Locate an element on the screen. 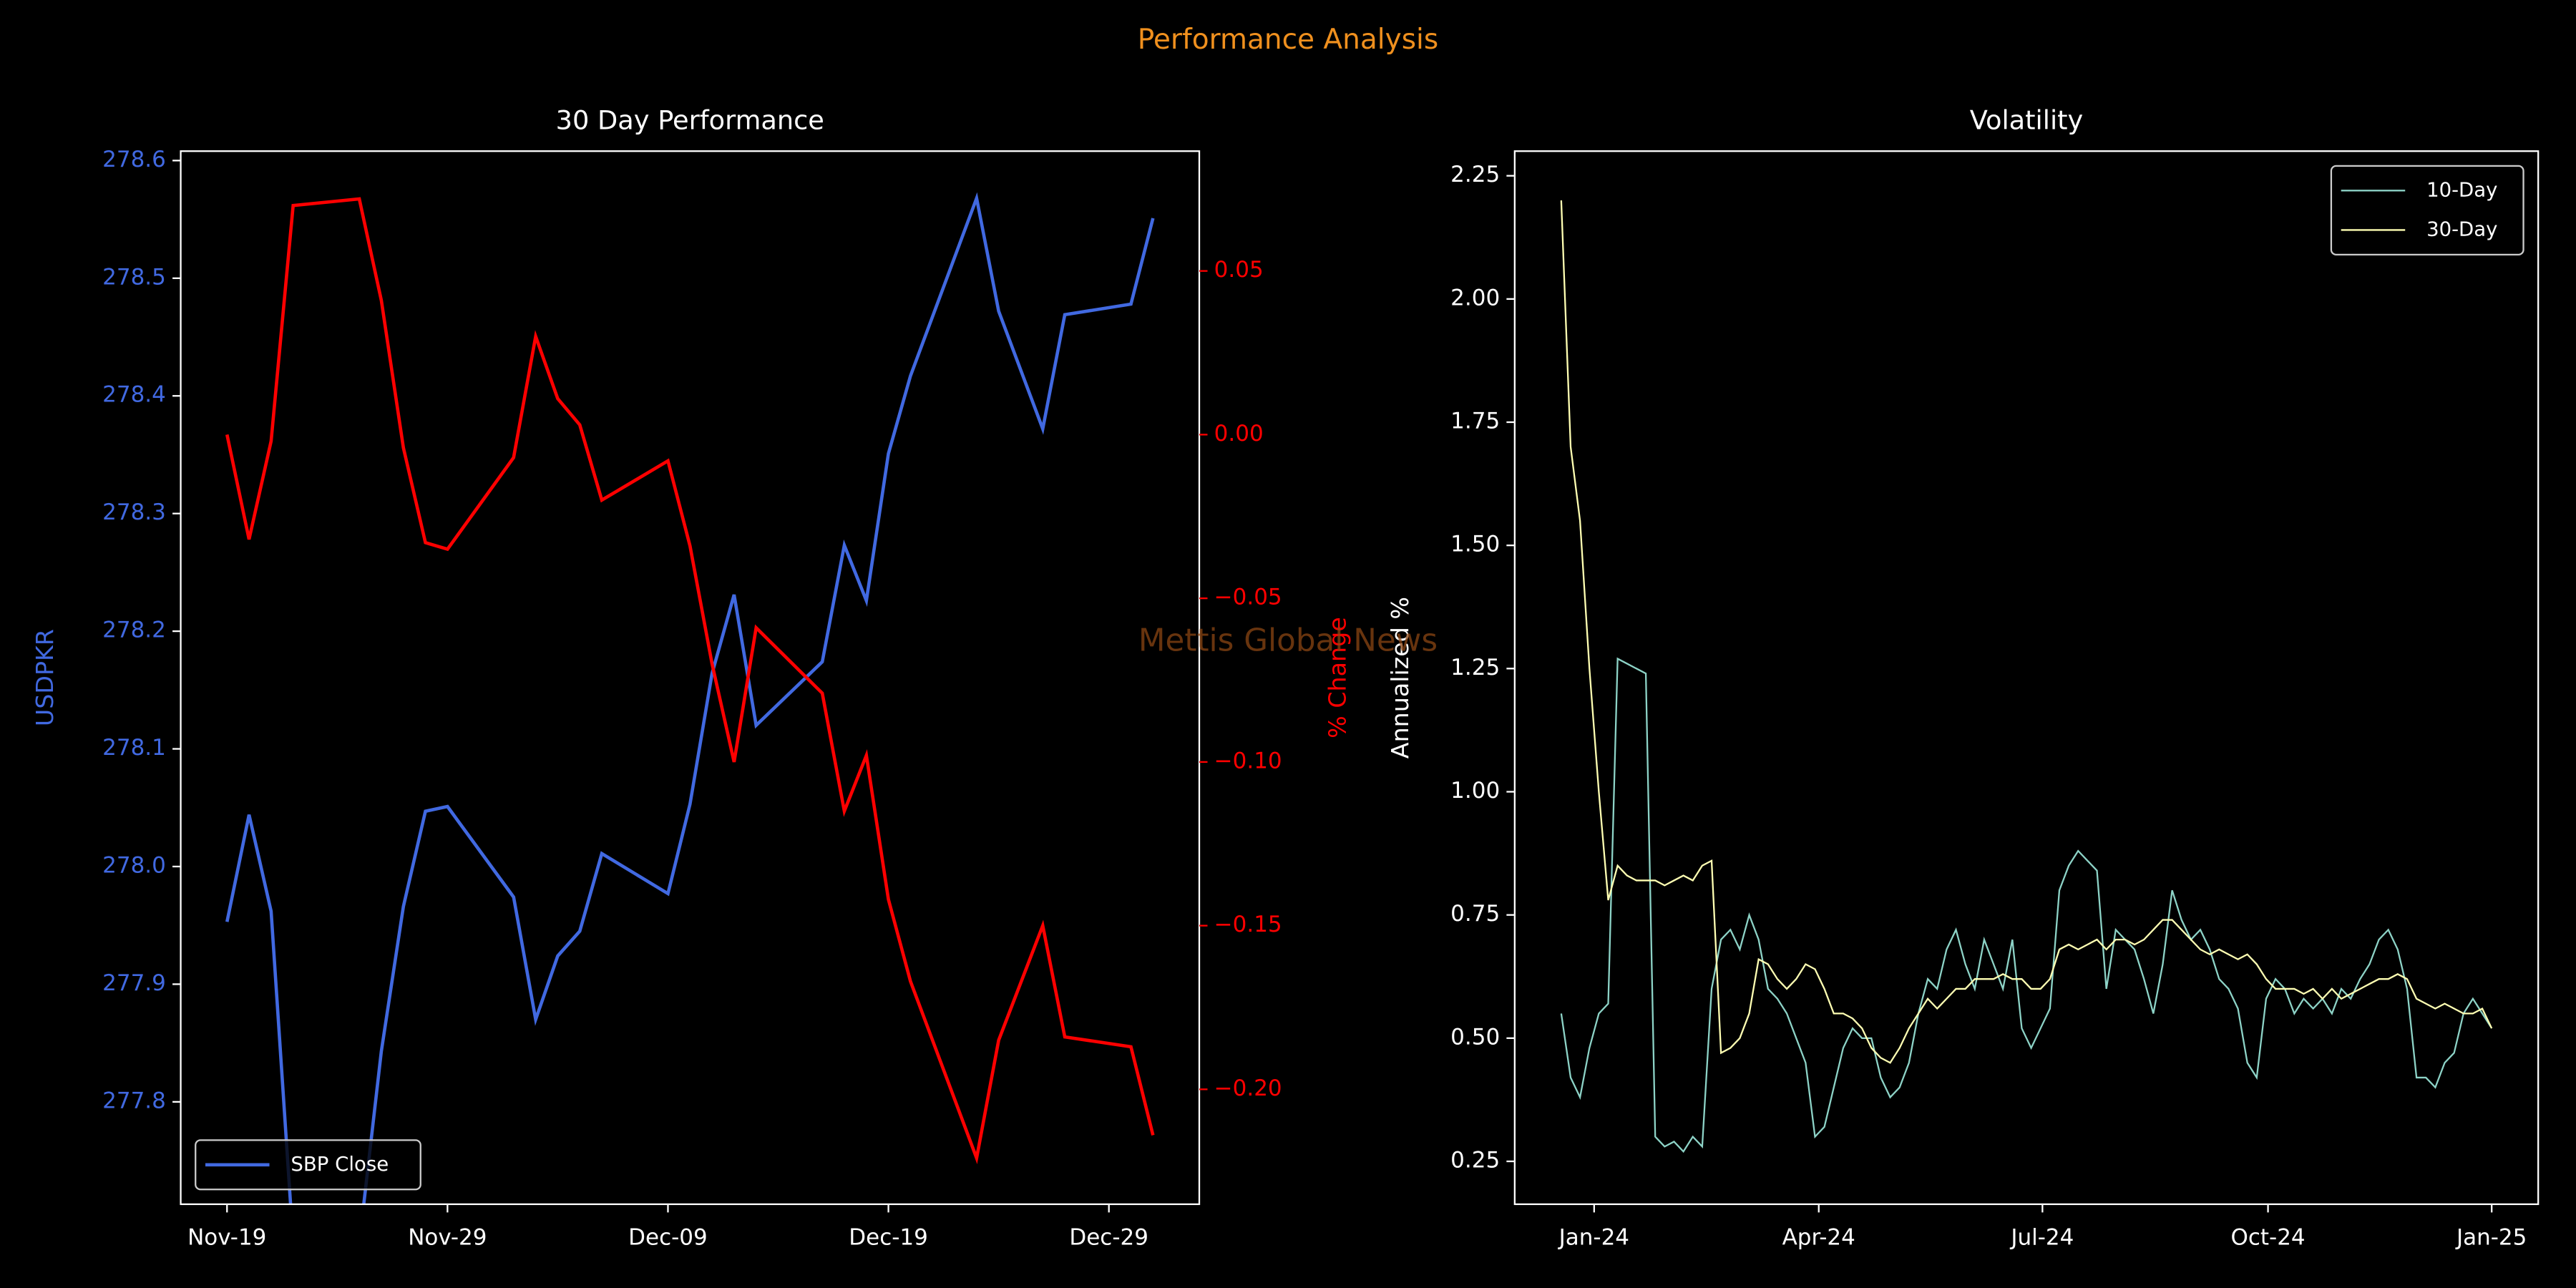  watermark: Mettis Global News is located at coordinates (1288, 641).